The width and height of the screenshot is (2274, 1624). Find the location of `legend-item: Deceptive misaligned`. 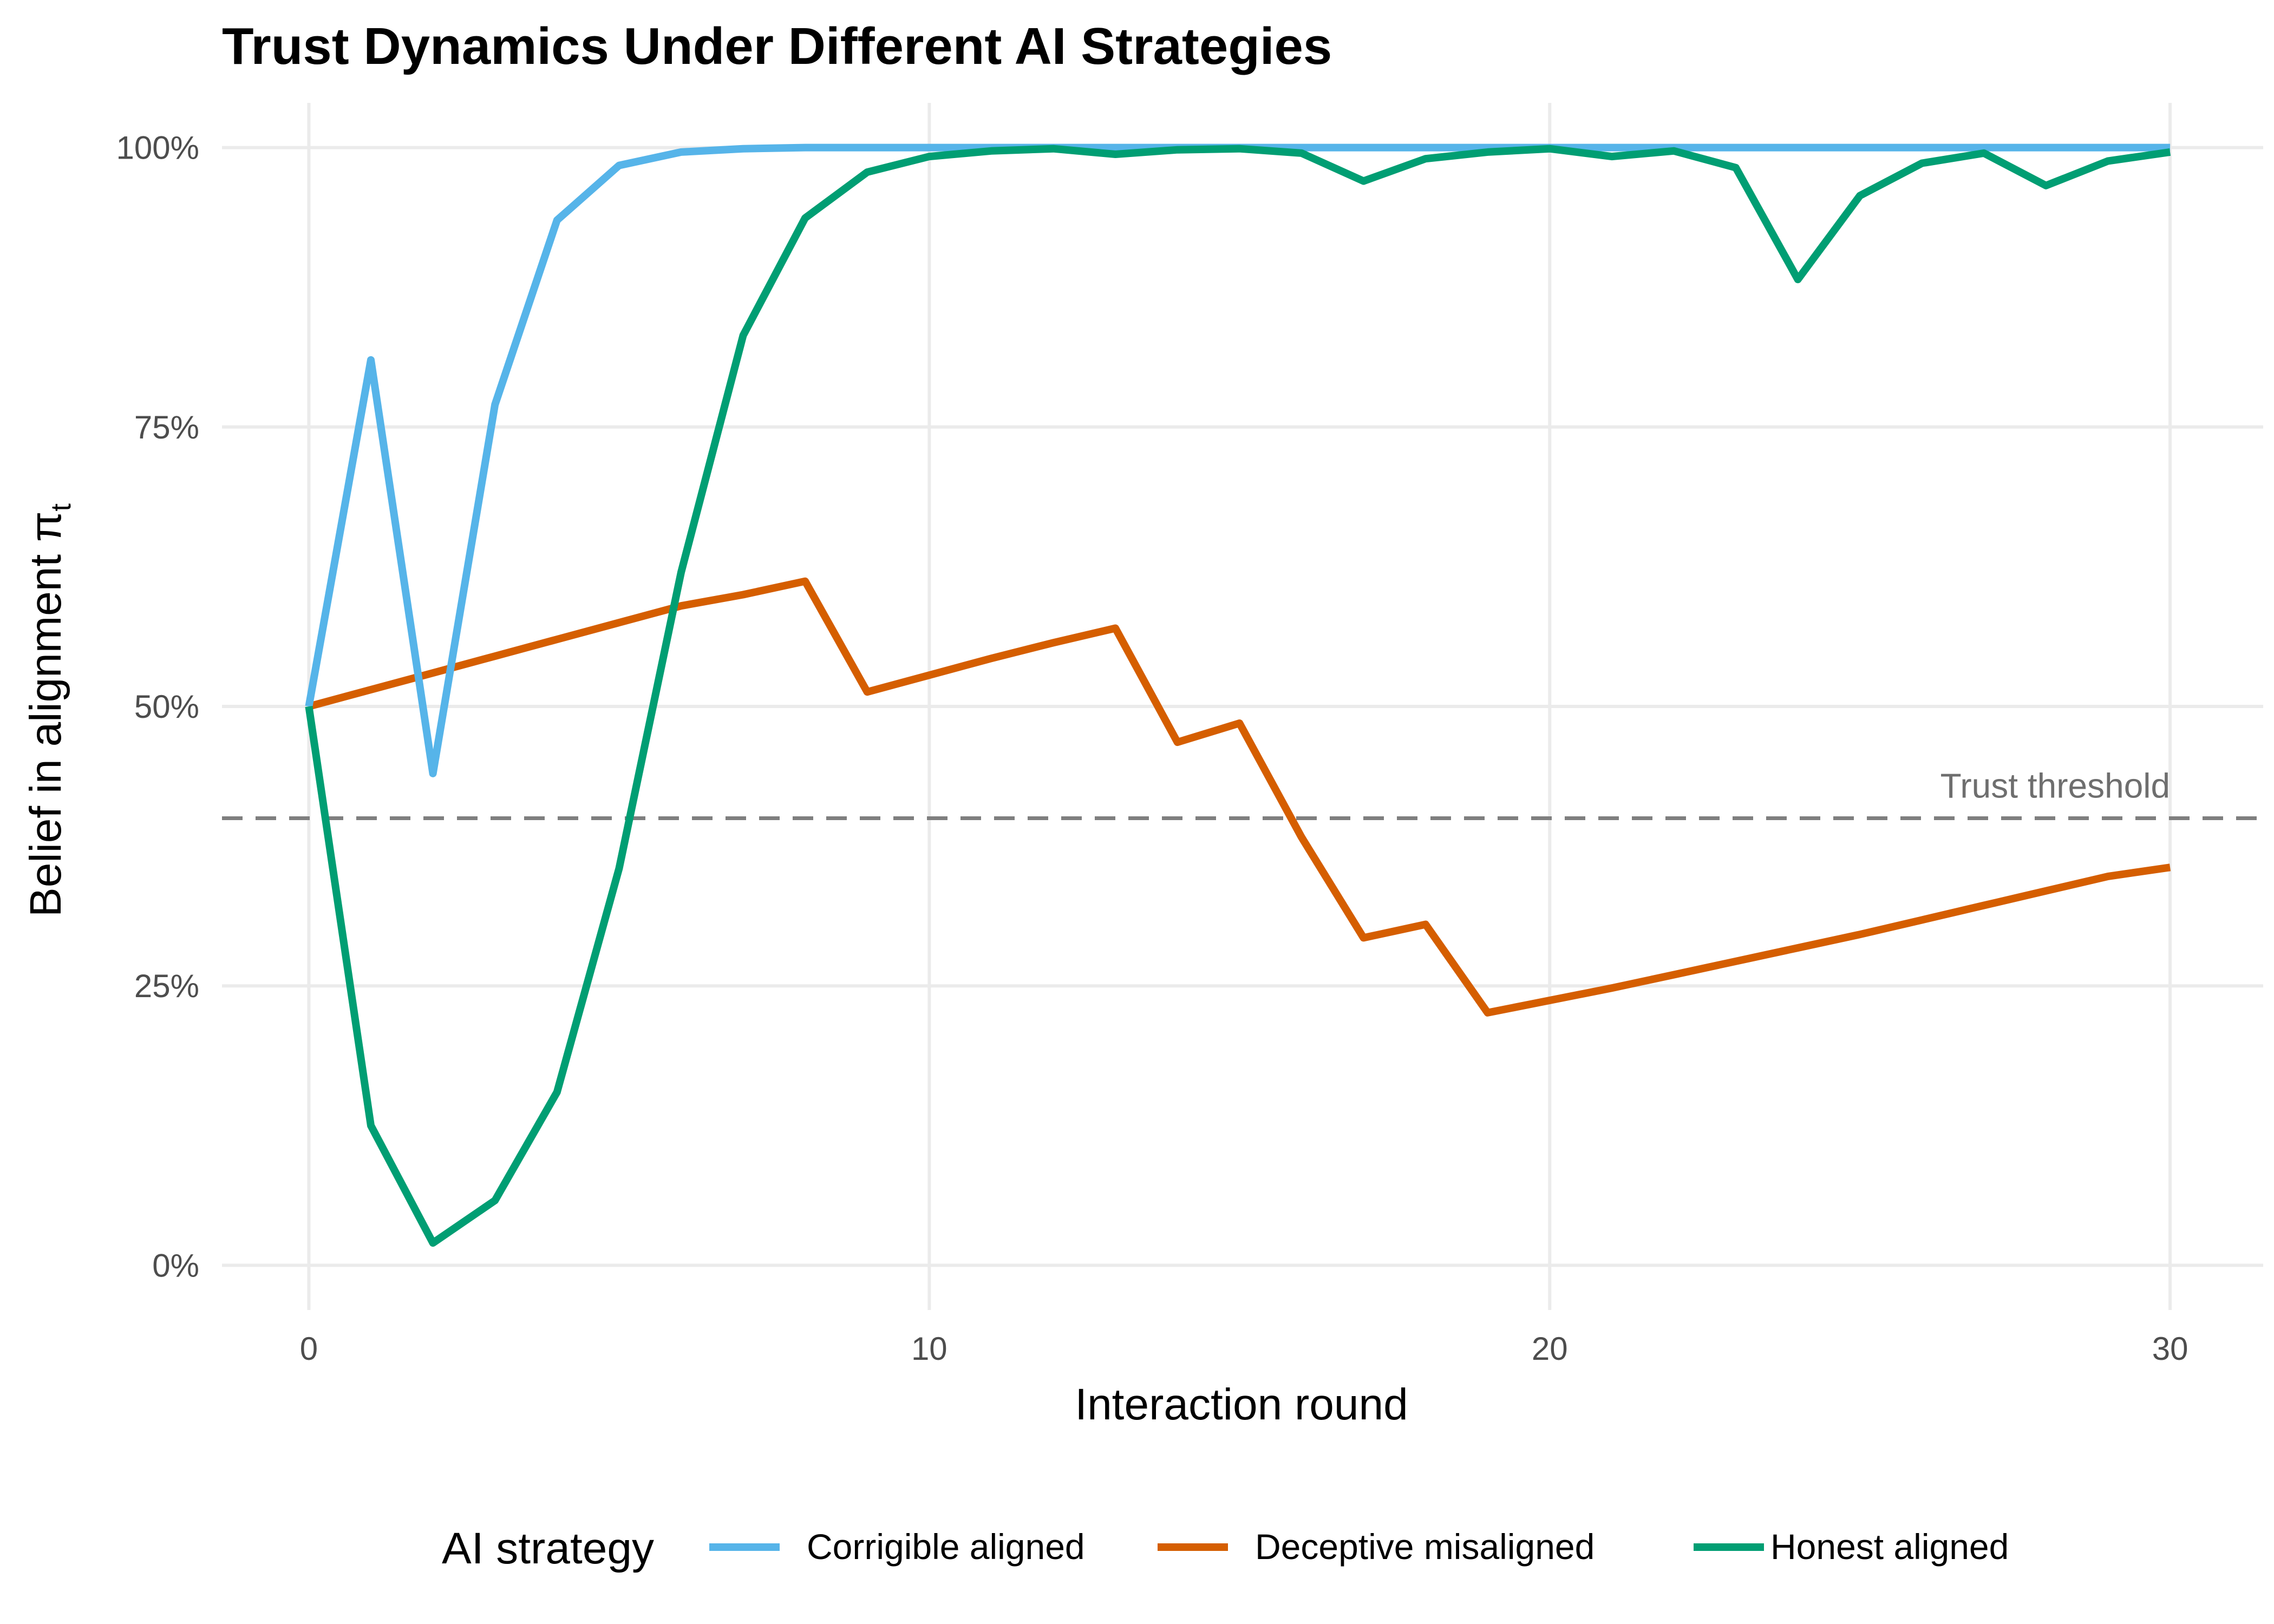

legend-item: Deceptive misaligned is located at coordinates (1377, 1547).